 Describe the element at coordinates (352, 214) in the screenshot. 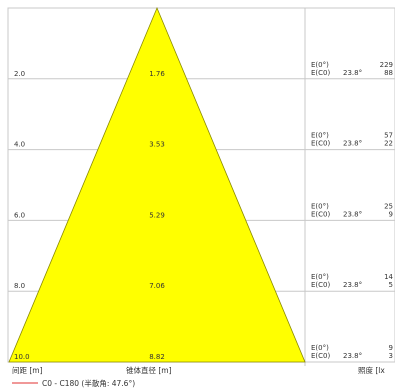

I see `angle-label-6.0: 23.8°` at that location.